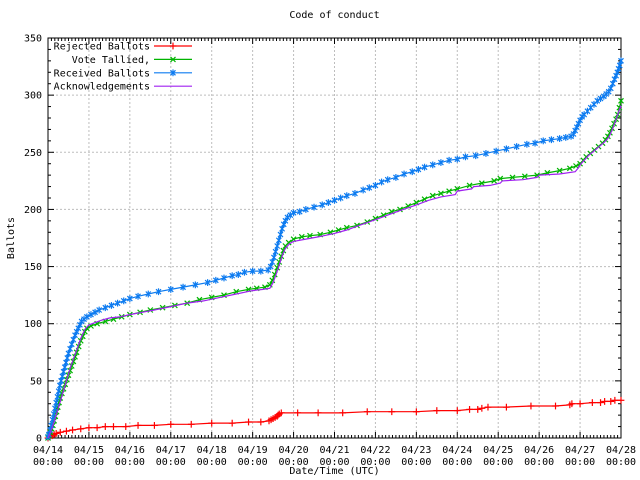 The width and height of the screenshot is (640, 480). Describe the element at coordinates (33, 39) in the screenshot. I see `y-tick-label: 350` at that location.